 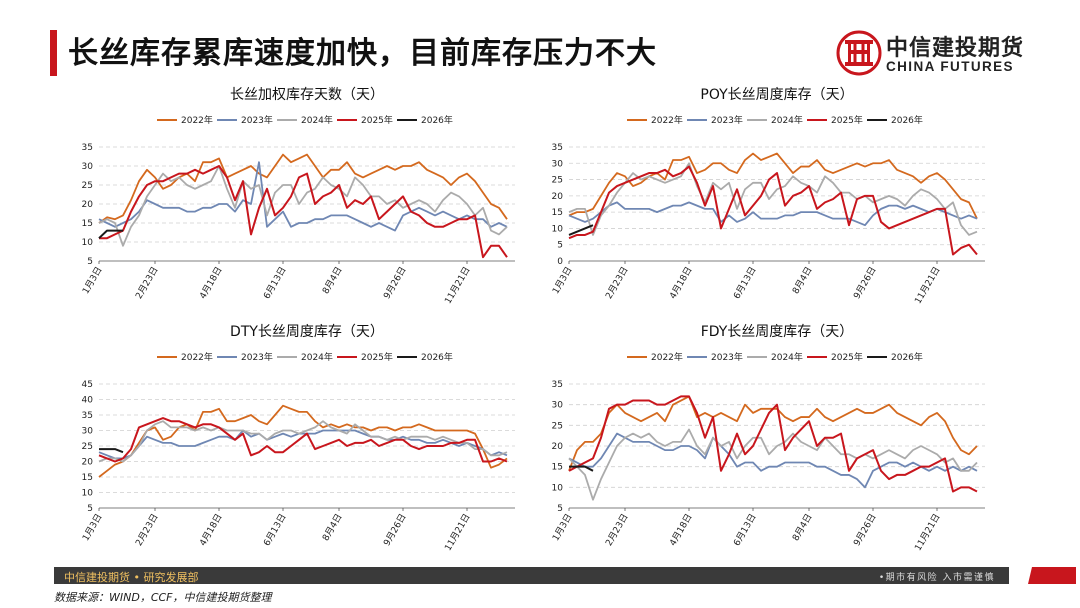 What do you see at coordinates (776, 95) in the screenshot?
I see `chart-title: POY长丝周度库存（天）` at bounding box center [776, 95].